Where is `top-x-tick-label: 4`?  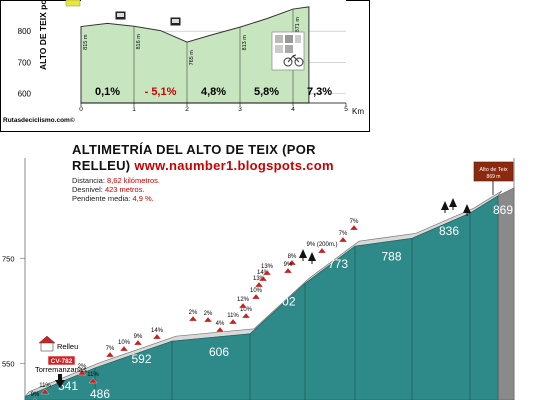 top-x-tick-label: 4 is located at coordinates (293, 109).